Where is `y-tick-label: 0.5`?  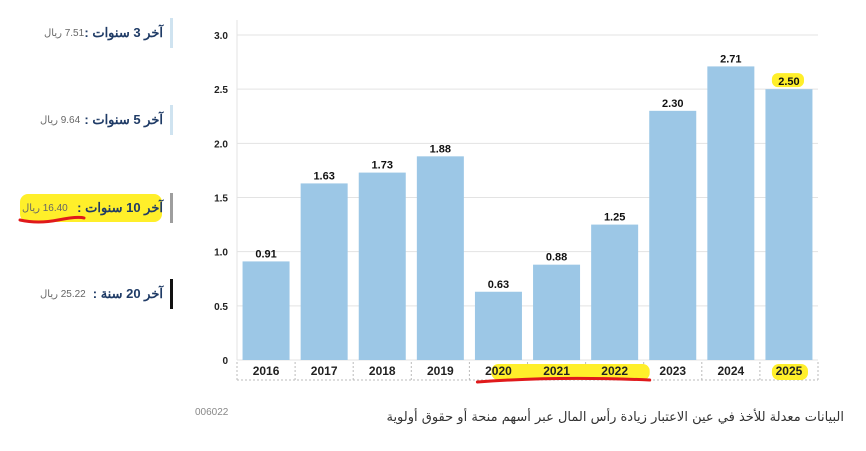 y-tick-label: 0.5 is located at coordinates (221, 307).